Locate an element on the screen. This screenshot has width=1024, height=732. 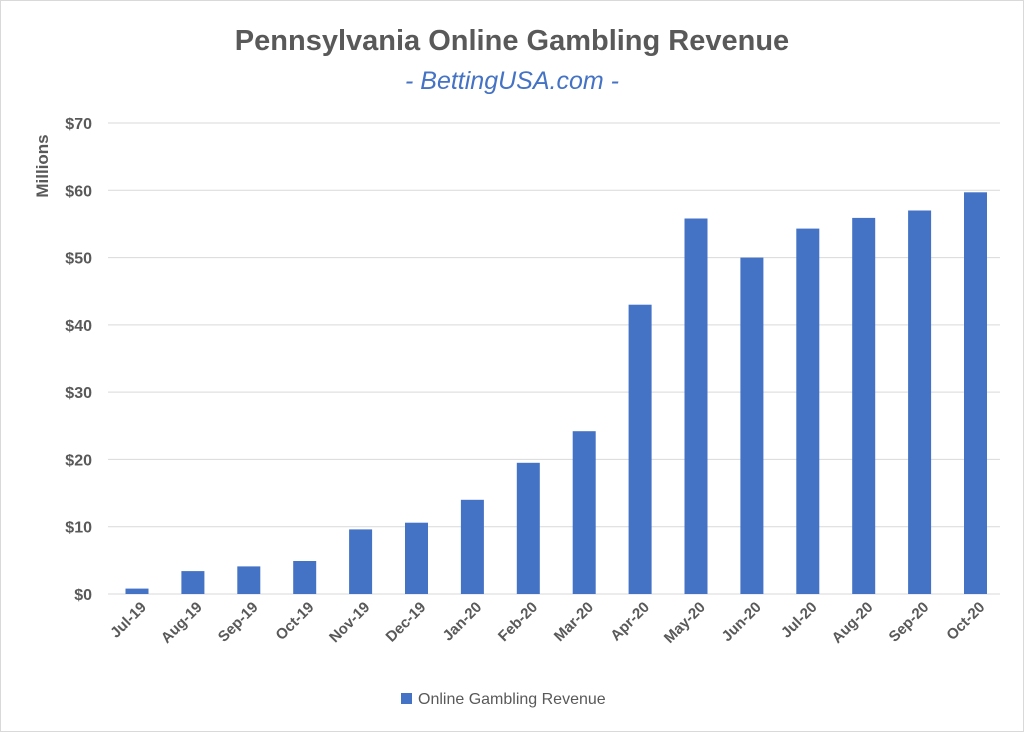
x-tick-label: Jan-20 is located at coordinates (463, 622).